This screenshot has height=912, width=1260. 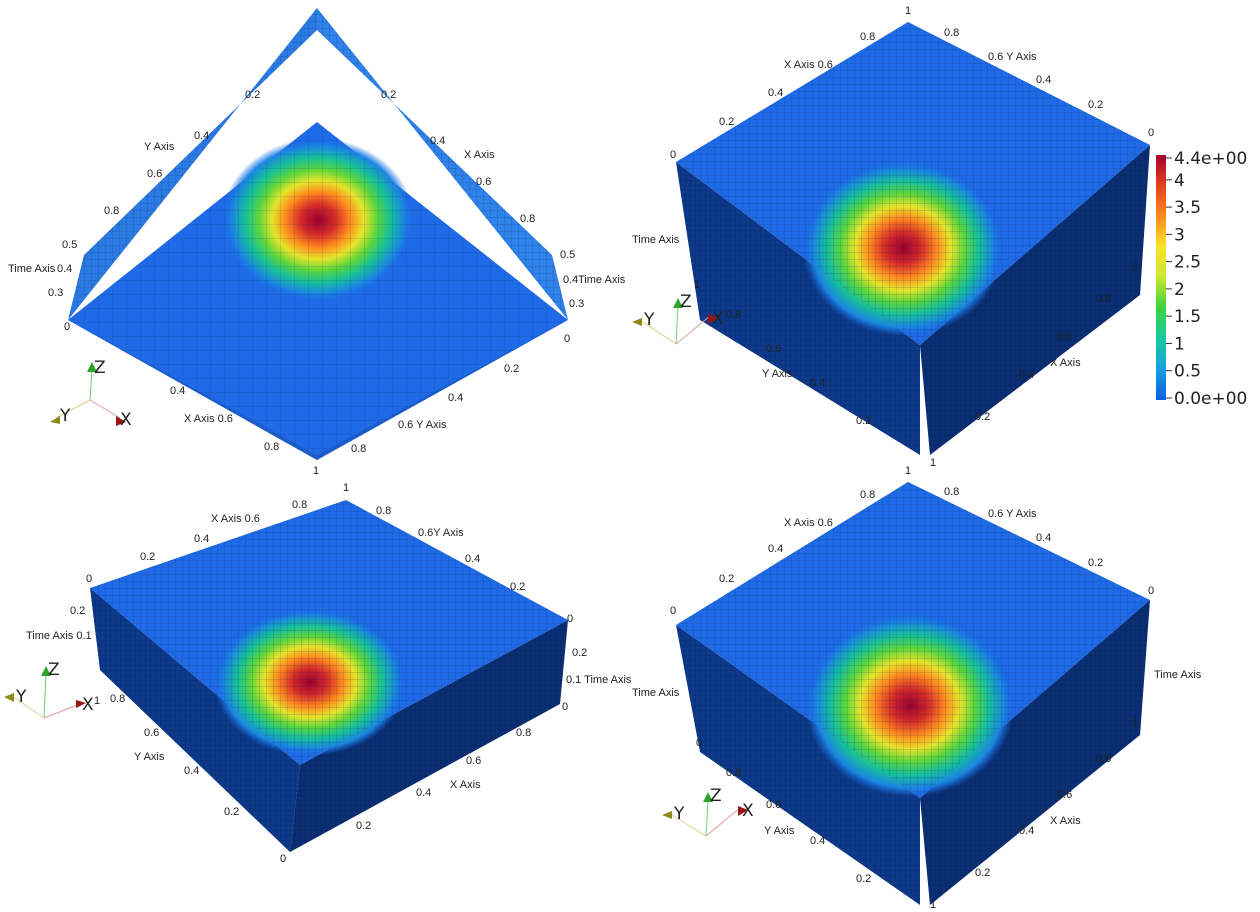 What do you see at coordinates (656, 693) in the screenshot?
I see `panel-4-label: Time Axis` at bounding box center [656, 693].